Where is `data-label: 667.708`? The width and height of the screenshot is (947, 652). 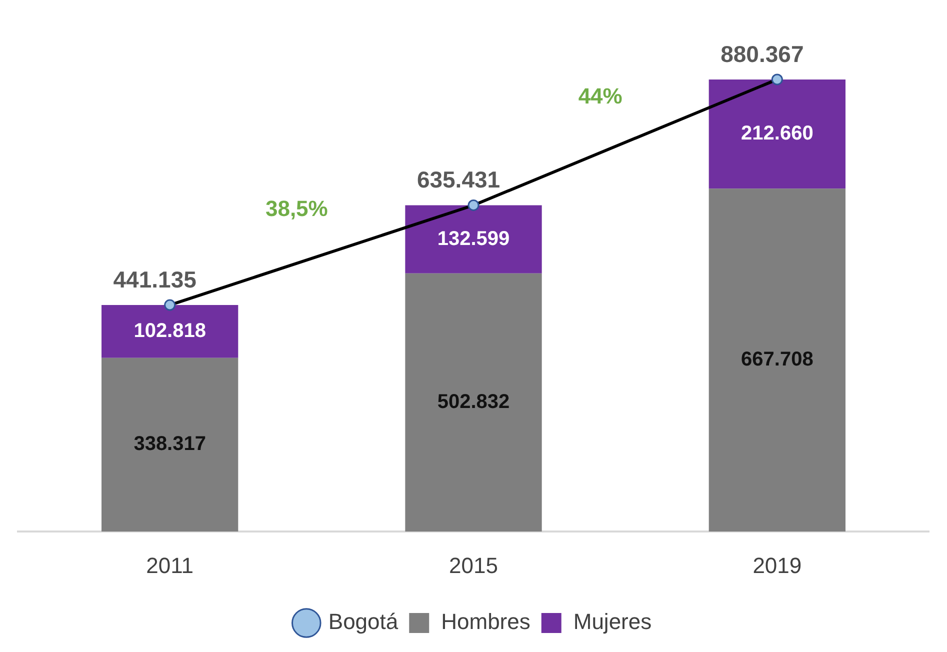
data-label: 667.708 is located at coordinates (777, 359).